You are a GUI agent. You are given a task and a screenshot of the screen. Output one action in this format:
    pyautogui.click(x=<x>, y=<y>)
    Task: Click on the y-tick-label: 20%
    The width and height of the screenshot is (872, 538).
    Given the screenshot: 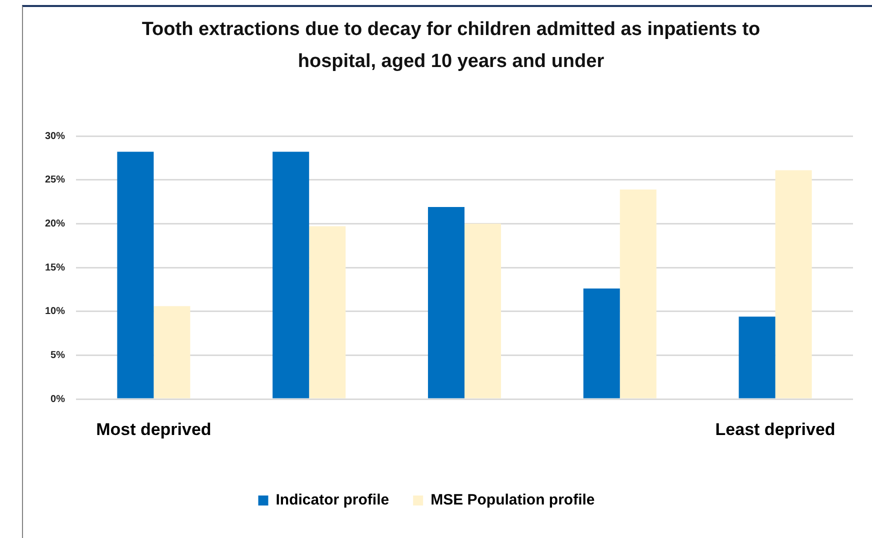 What is the action you would take?
    pyautogui.click(x=55, y=224)
    